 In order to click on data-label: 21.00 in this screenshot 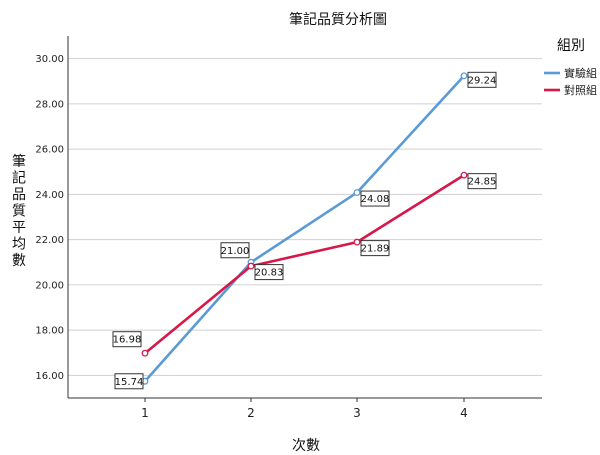, I will do `click(235, 251)`.